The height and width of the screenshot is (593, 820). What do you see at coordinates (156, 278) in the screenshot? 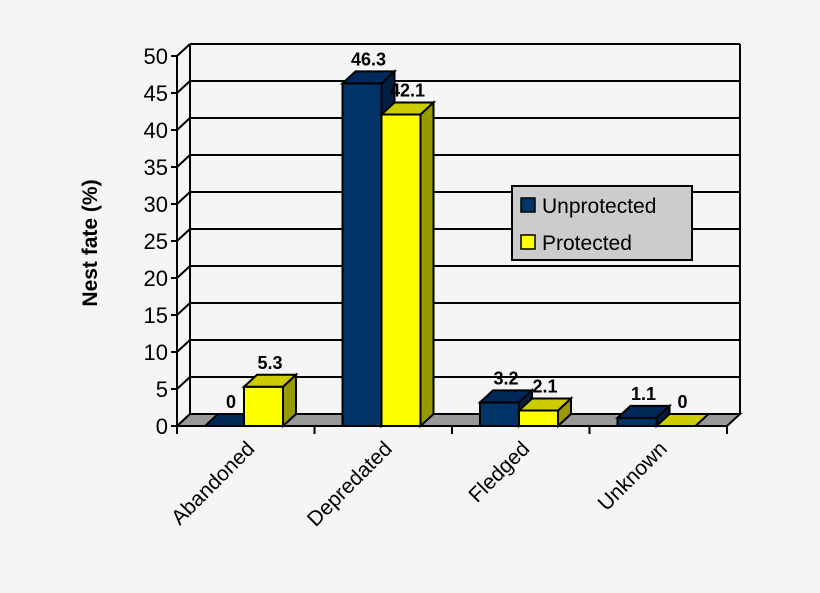
I see `y-tick-label: 20` at bounding box center [156, 278].